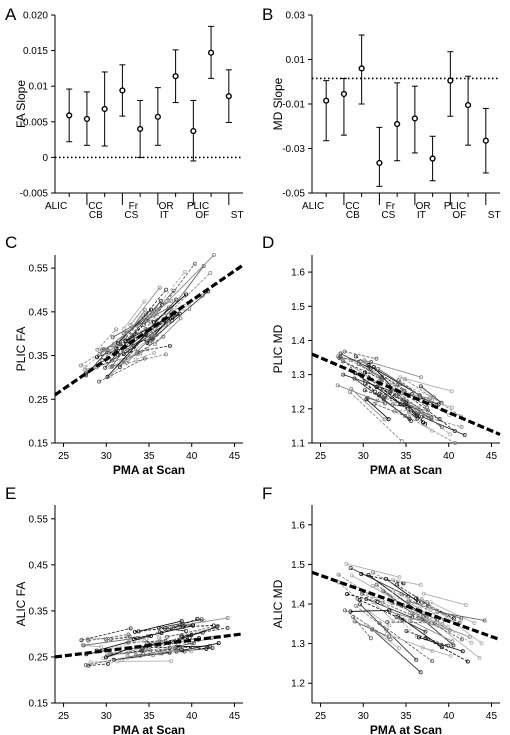 This screenshot has height=735, width=510. Describe the element at coordinates (149, 330) in the screenshot. I see `regression-line` at that location.